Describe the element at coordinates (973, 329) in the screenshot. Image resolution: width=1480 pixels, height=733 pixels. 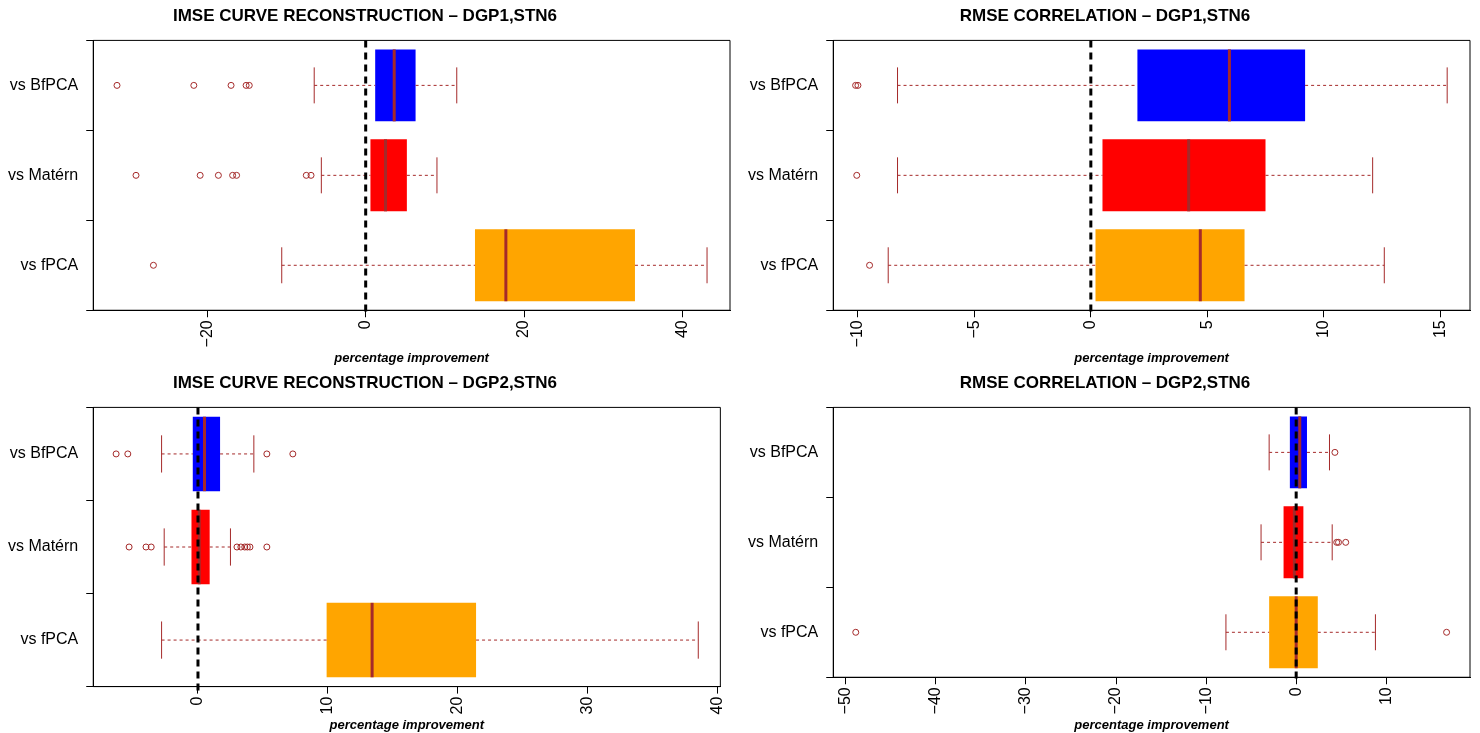
I see `x-tick-label: −5` at that location.